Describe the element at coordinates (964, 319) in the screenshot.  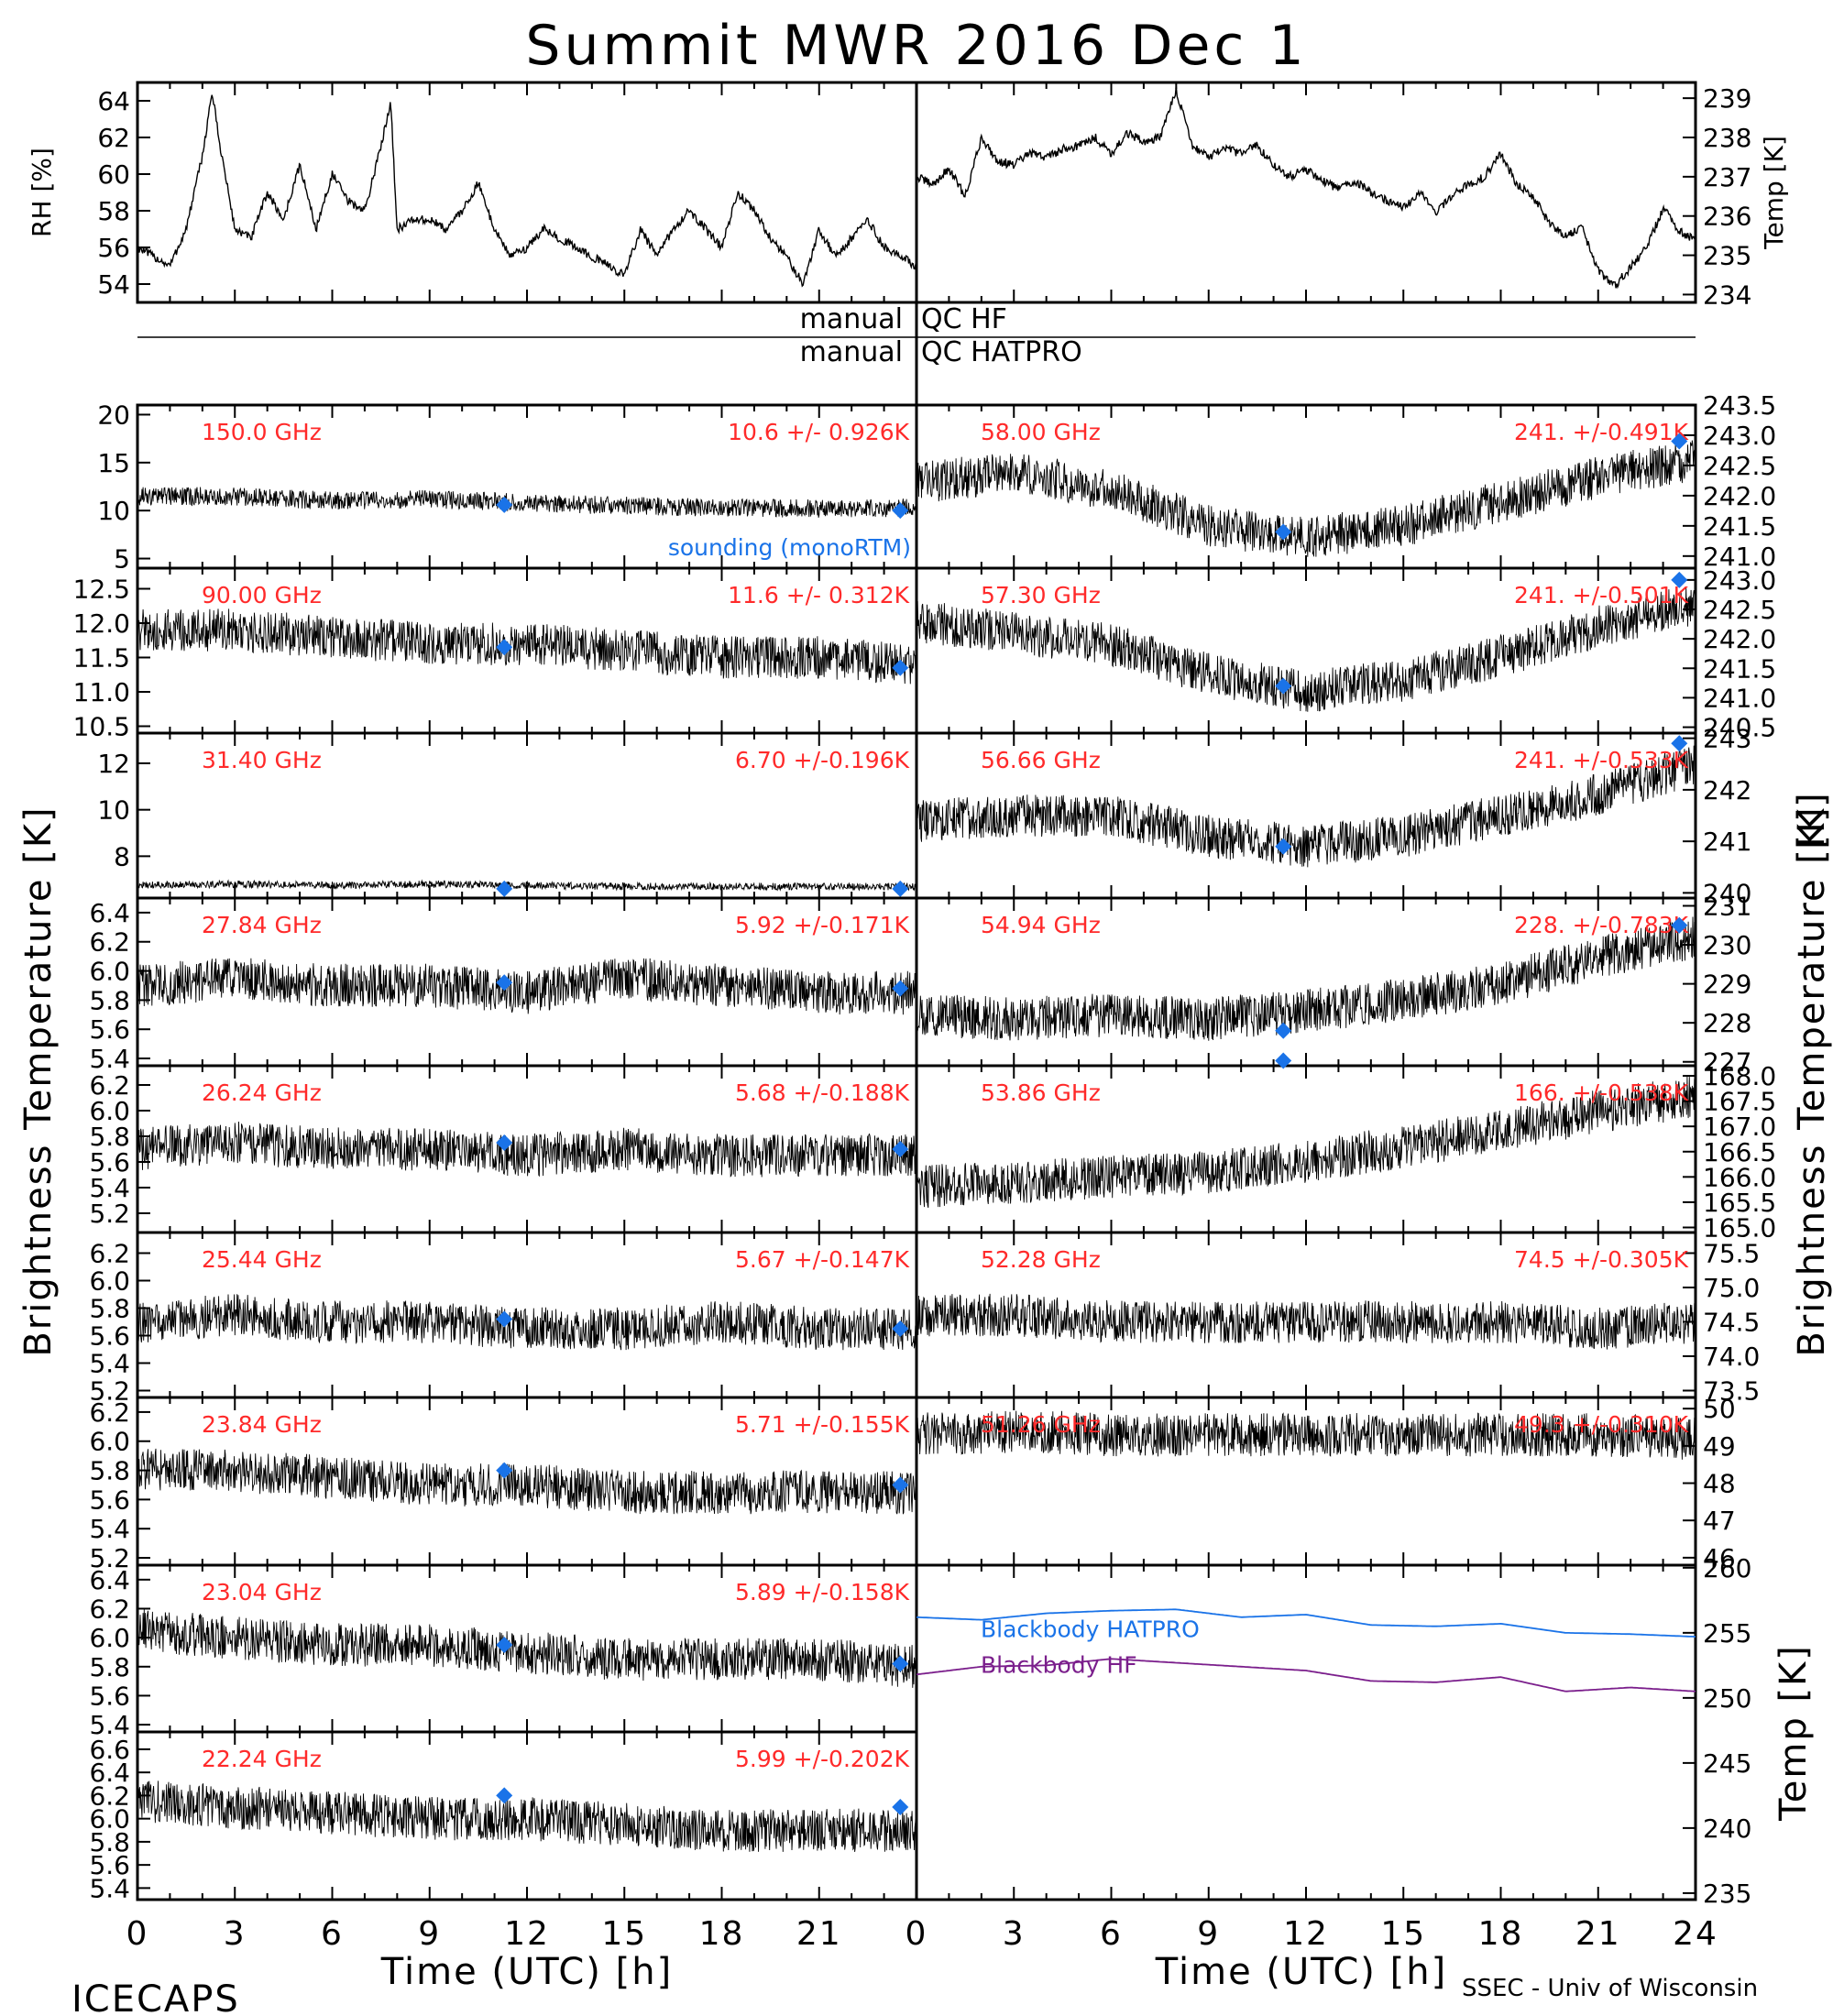
I see `qc-hf-label: QC HF` at that location.